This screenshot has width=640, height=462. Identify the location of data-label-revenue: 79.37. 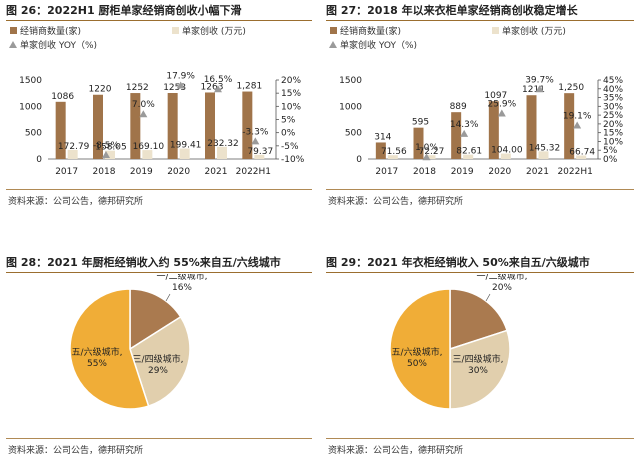
(260, 152).